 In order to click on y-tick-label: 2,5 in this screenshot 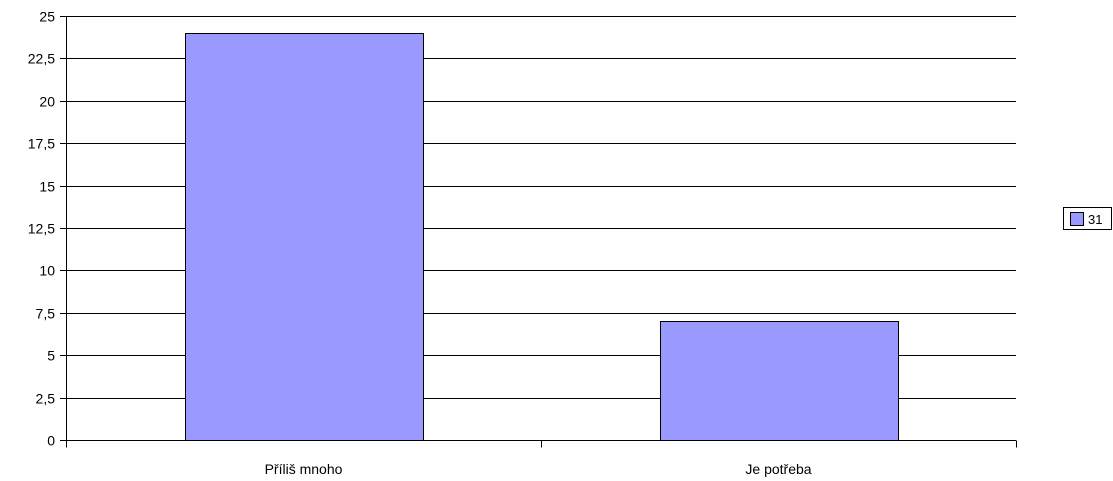, I will do `click(46, 399)`.